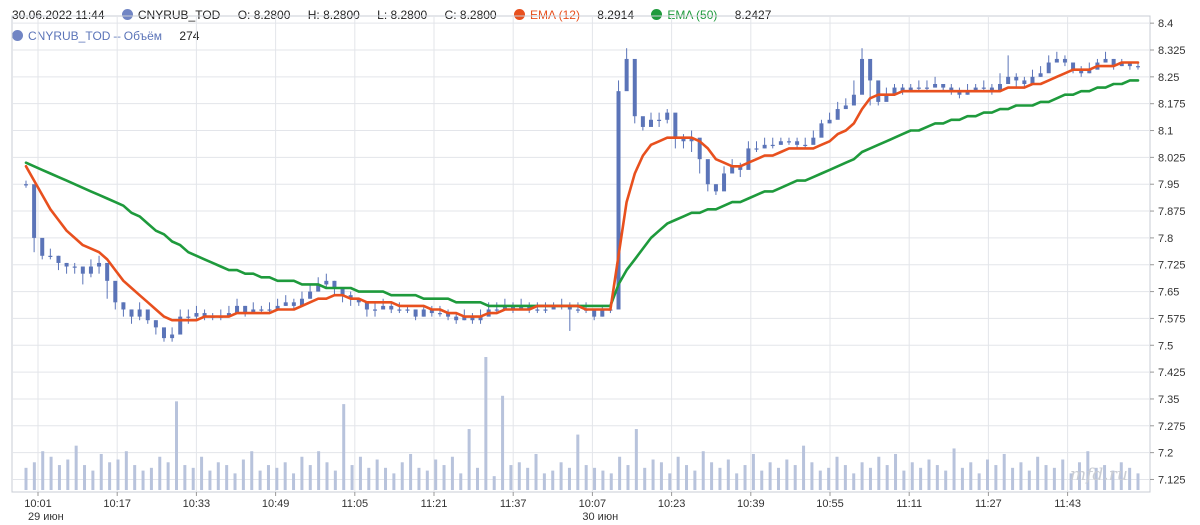 The height and width of the screenshot is (525, 1200). What do you see at coordinates (127, 14) in the screenshot?
I see `series-dot-icon` at bounding box center [127, 14].